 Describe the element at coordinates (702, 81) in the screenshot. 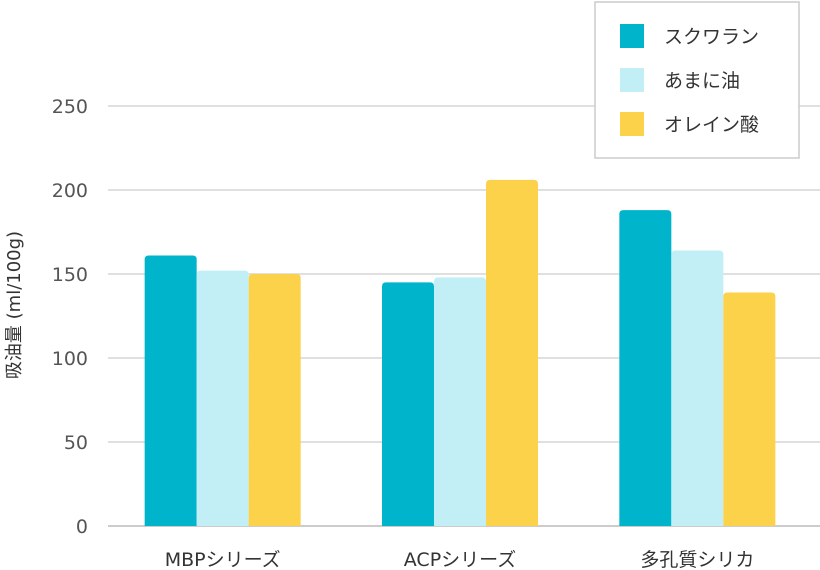

I see `legend-label: あまに油` at that location.